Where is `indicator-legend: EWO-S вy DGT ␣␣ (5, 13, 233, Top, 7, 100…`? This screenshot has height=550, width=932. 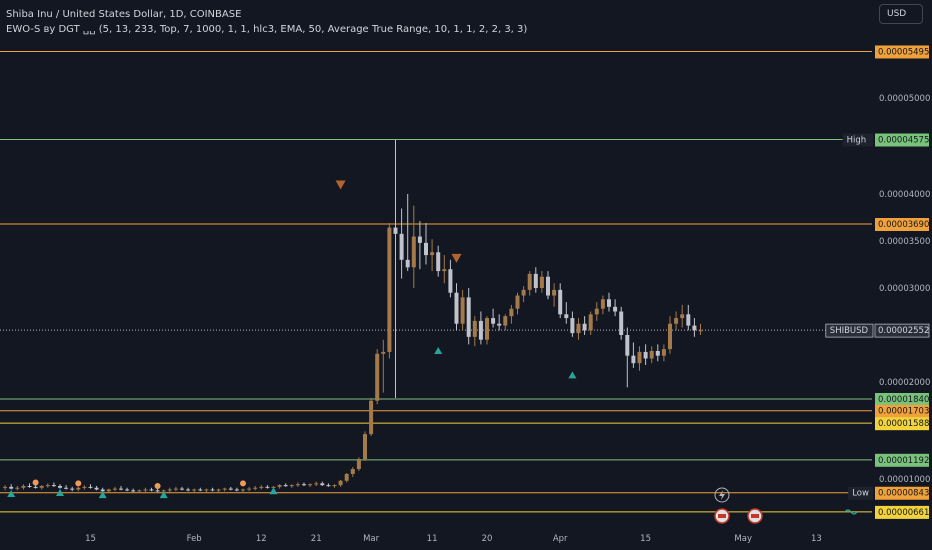
indicator-legend: EWO-S вy DGT ␣␣ (5, 13, 233, Top, 7, 100… is located at coordinates (267, 29).